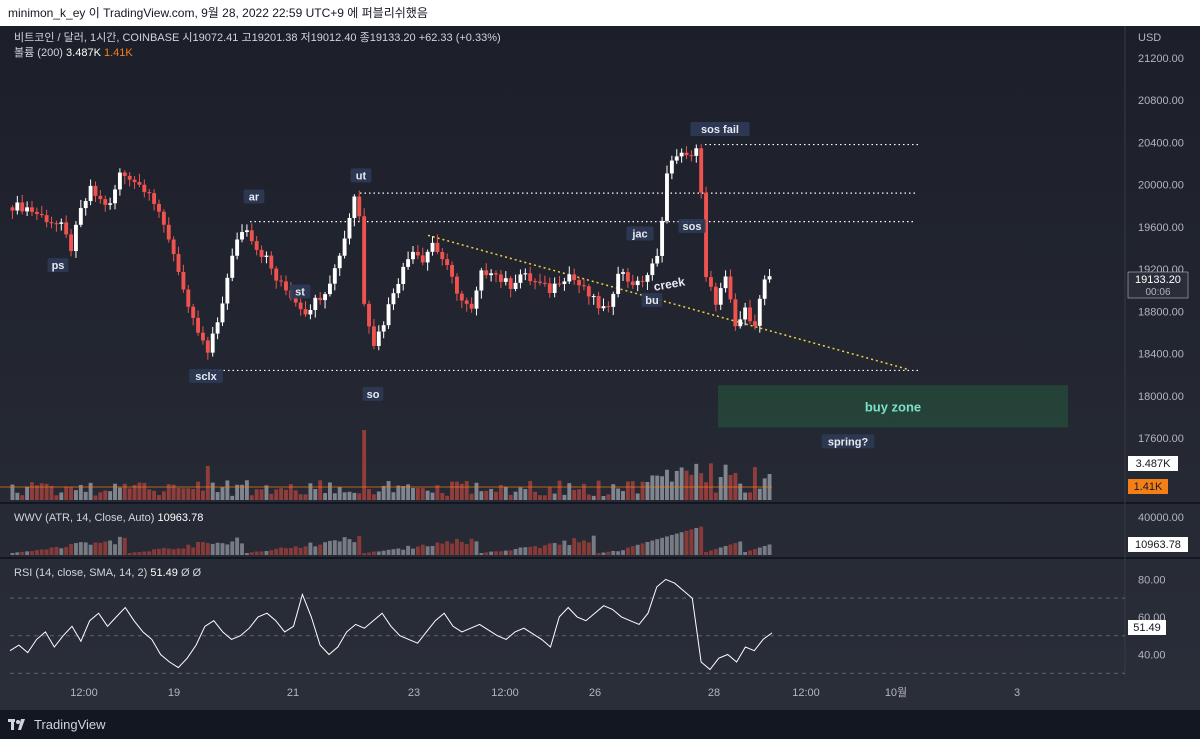  What do you see at coordinates (1161, 228) in the screenshot?
I see `price-tick: 19600.00` at bounding box center [1161, 228].